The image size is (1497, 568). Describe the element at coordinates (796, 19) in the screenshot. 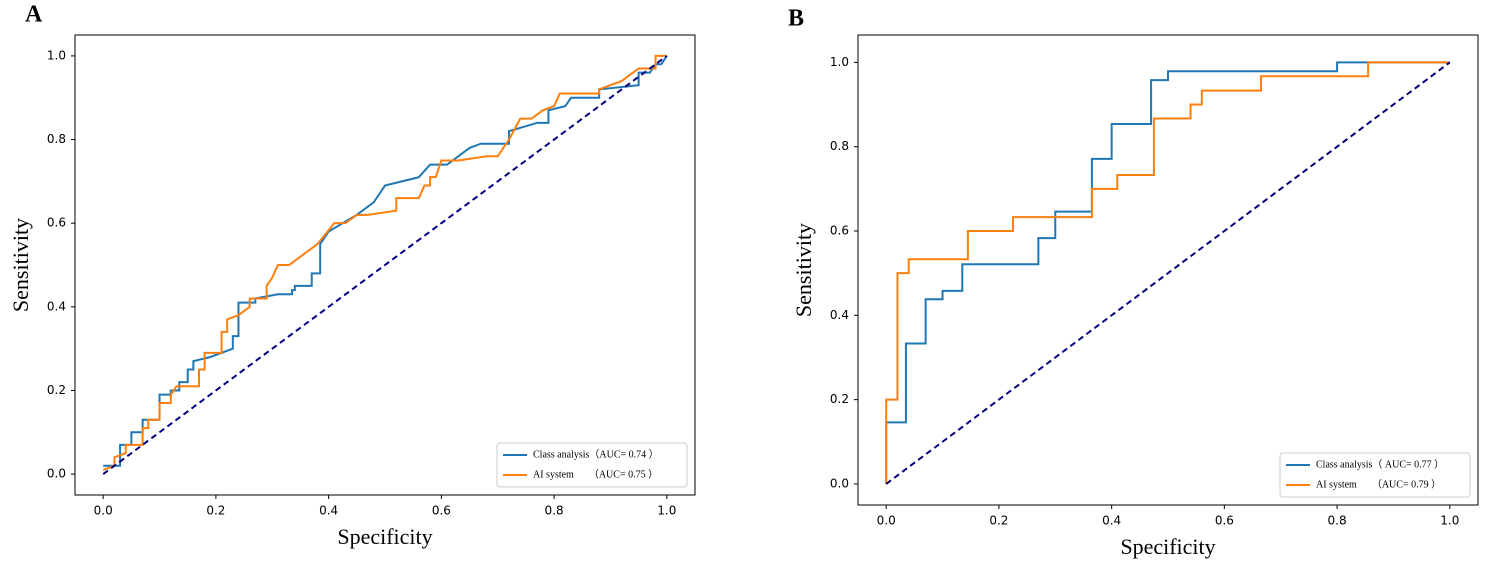

I see `panel-label: B` at that location.